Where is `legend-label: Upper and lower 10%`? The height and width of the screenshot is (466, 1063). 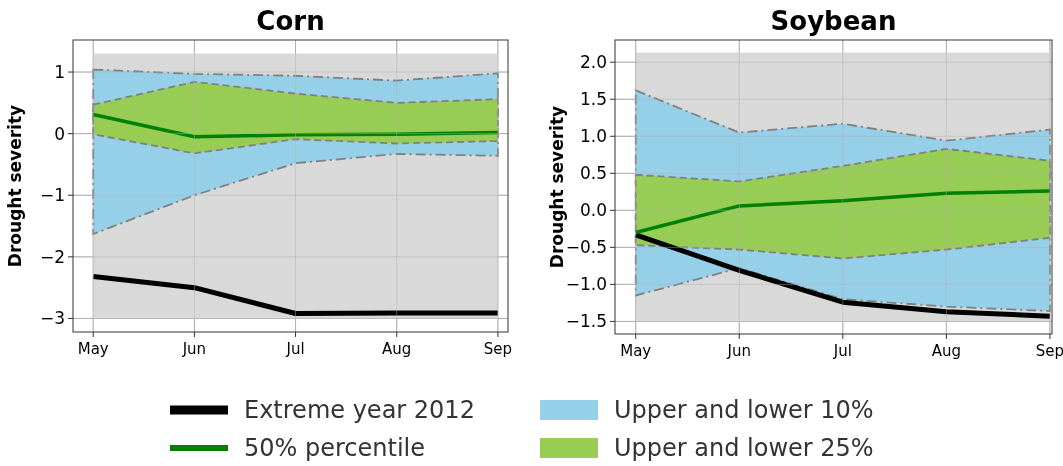 legend-label: Upper and lower 10% is located at coordinates (744, 410).